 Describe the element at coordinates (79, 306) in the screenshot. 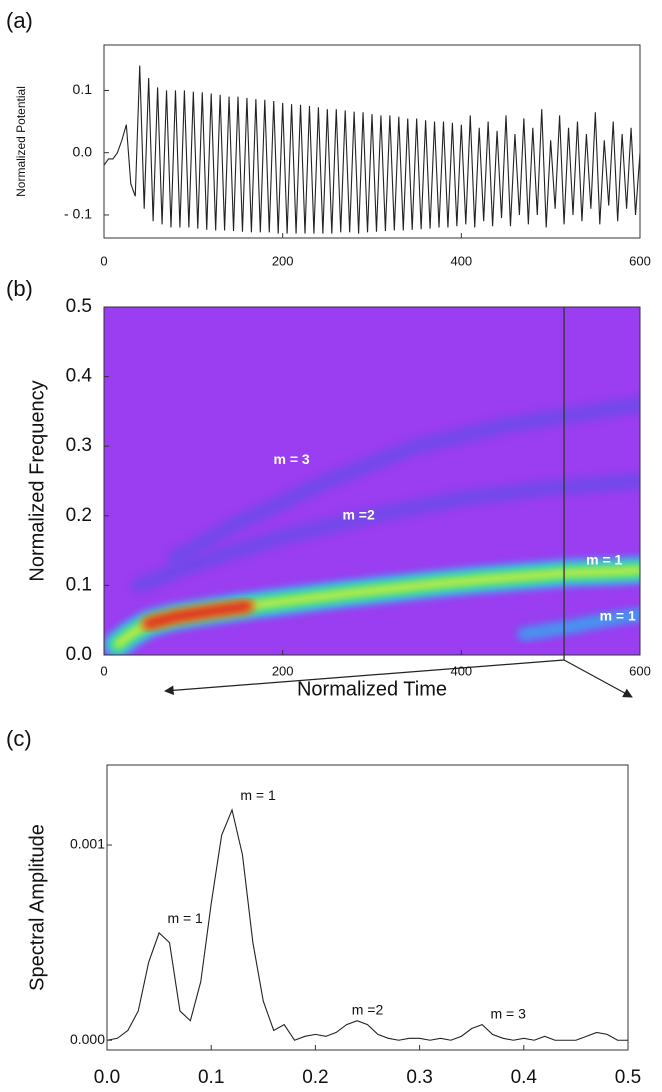

I see `y-tick-label: 0.5` at that location.